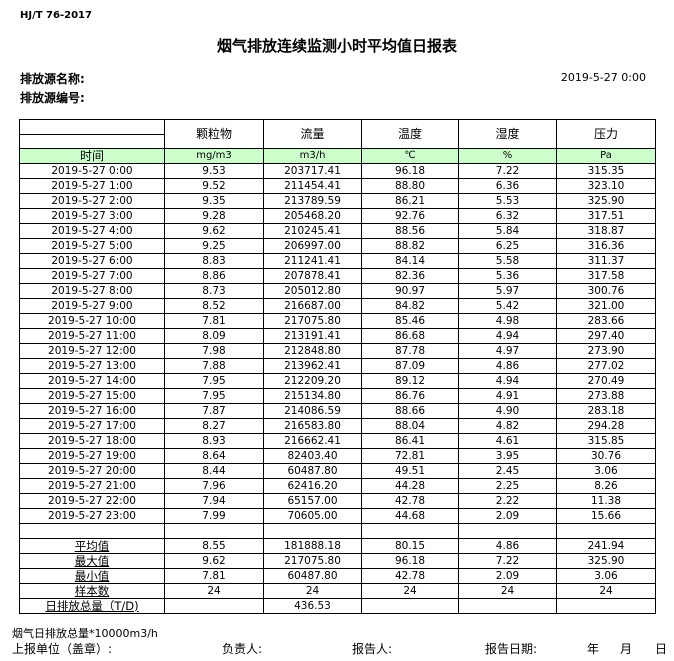 The image size is (674, 661). Describe the element at coordinates (507, 351) in the screenshot. I see `cell-humidity: 4.97` at that location.